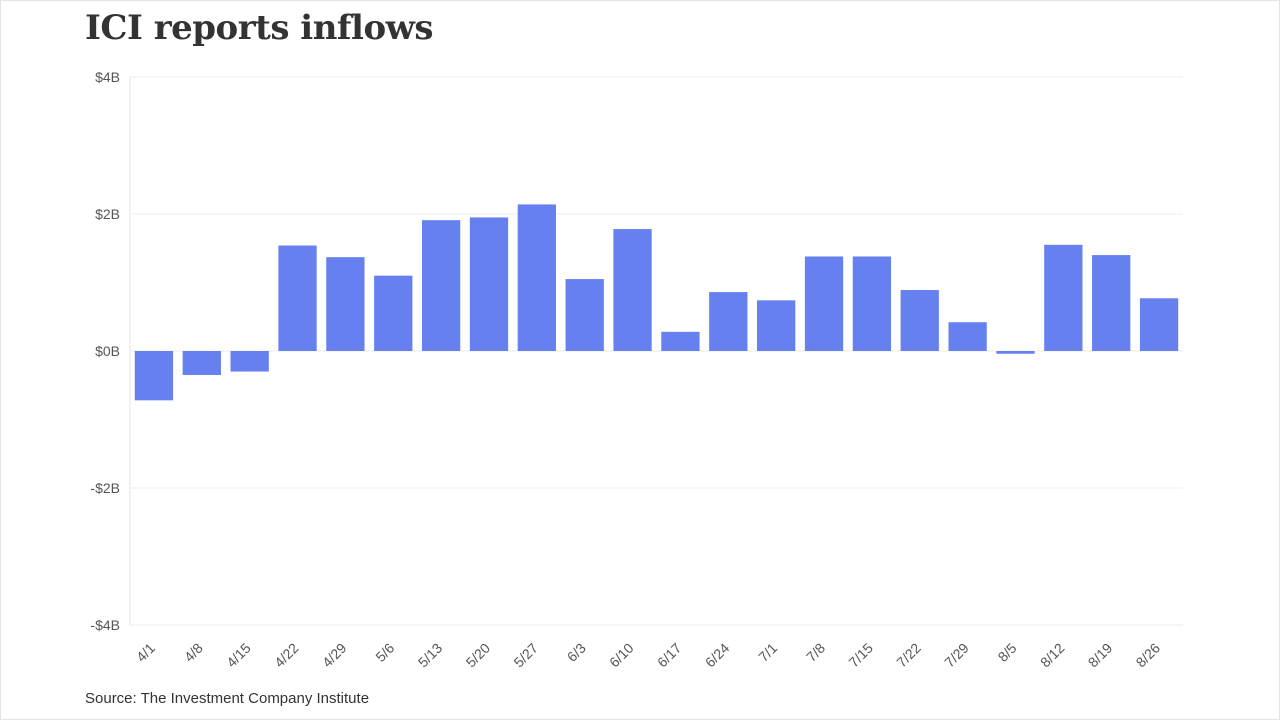 The height and width of the screenshot is (720, 1280). Describe the element at coordinates (860, 655) in the screenshot. I see `x-tick-label: 7/15` at that location.